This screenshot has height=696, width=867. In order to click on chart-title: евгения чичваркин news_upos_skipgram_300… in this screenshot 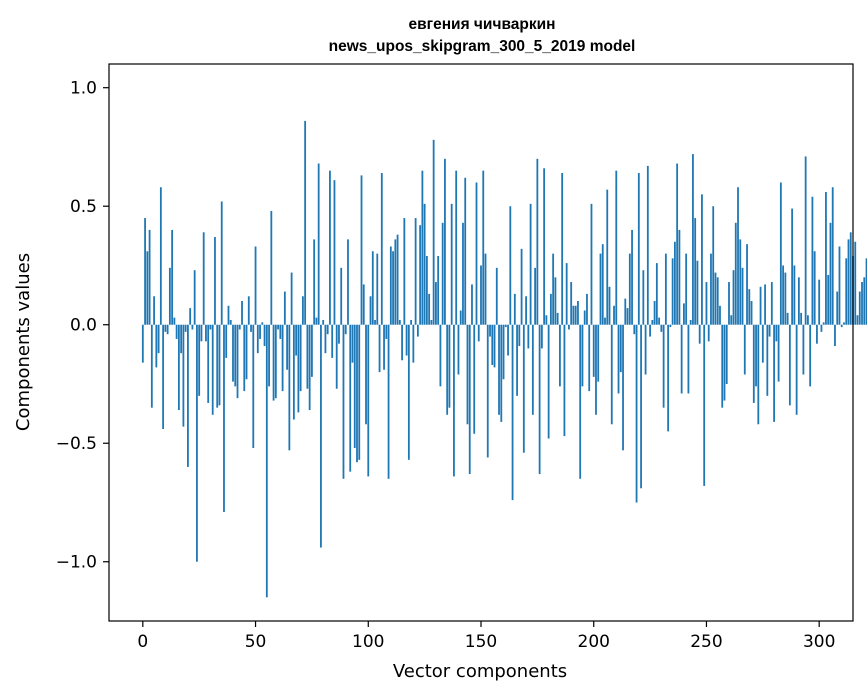, I will do `click(482, 35)`.